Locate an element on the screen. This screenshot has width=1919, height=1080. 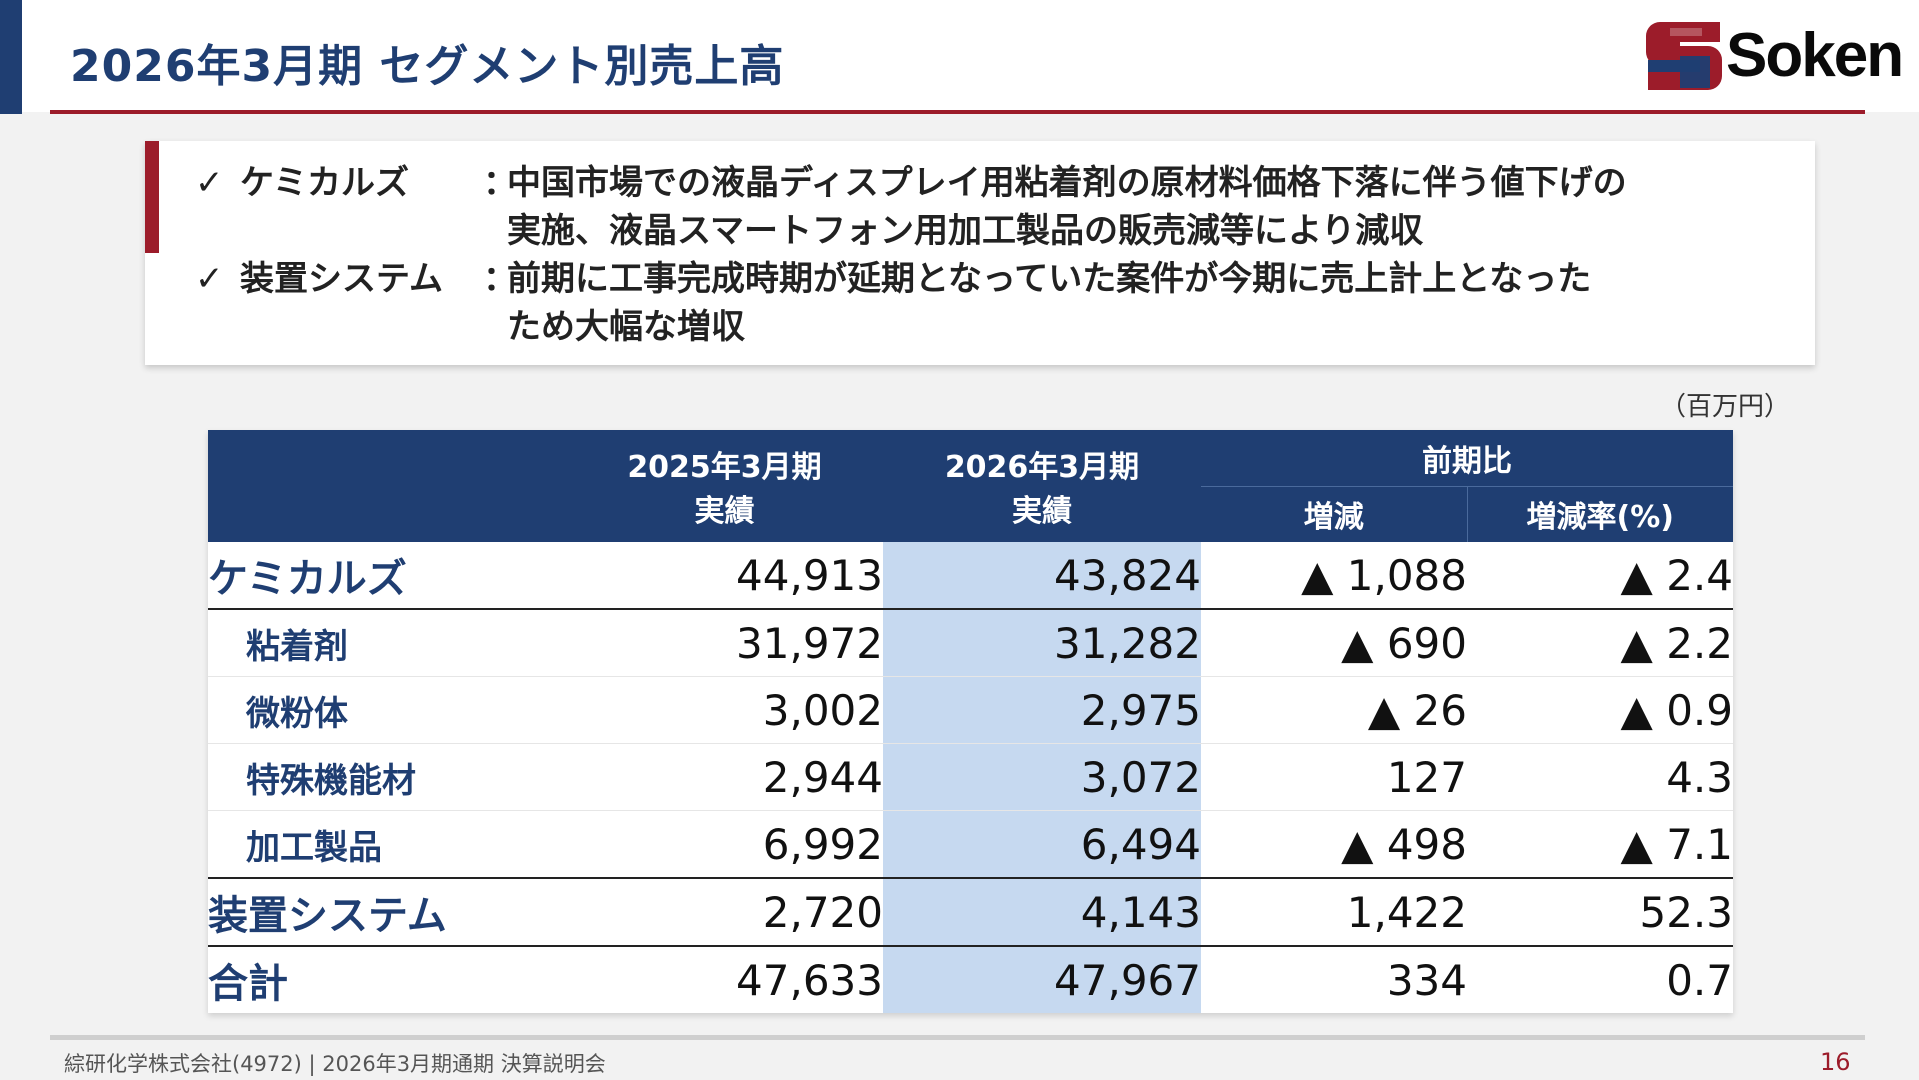
table-total-row: 合計 47,633 47,967 334 0.7 is located at coordinates (970, 979).